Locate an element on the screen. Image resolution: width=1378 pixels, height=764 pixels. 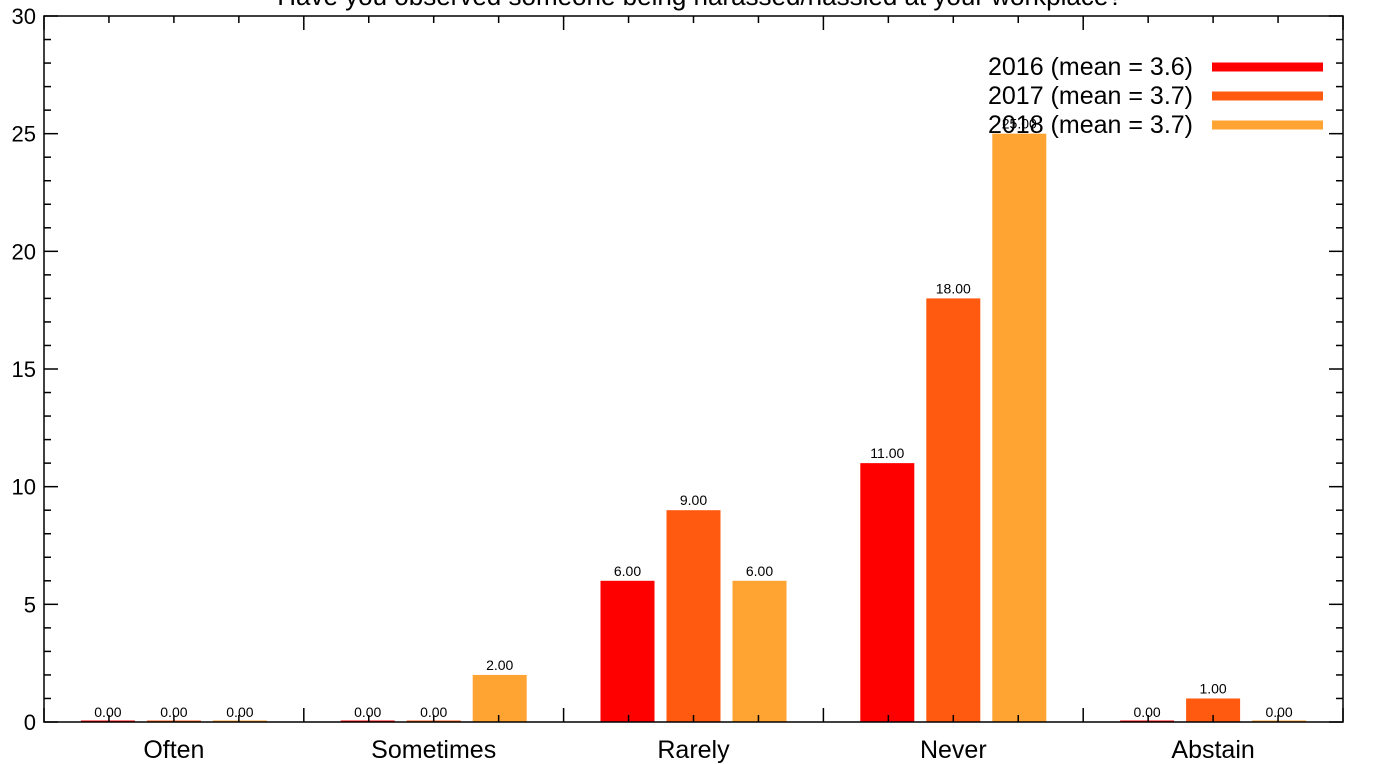
value-label: 25.00 is located at coordinates (1019, 124).